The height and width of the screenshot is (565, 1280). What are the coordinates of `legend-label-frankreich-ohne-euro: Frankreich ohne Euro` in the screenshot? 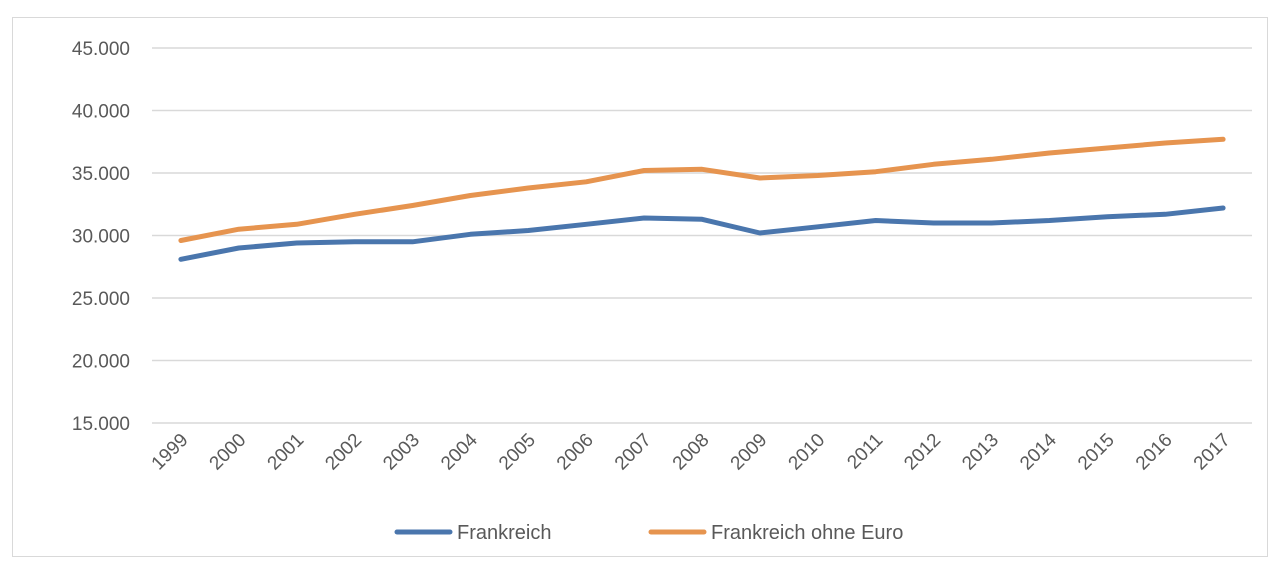 It's located at (807, 533).